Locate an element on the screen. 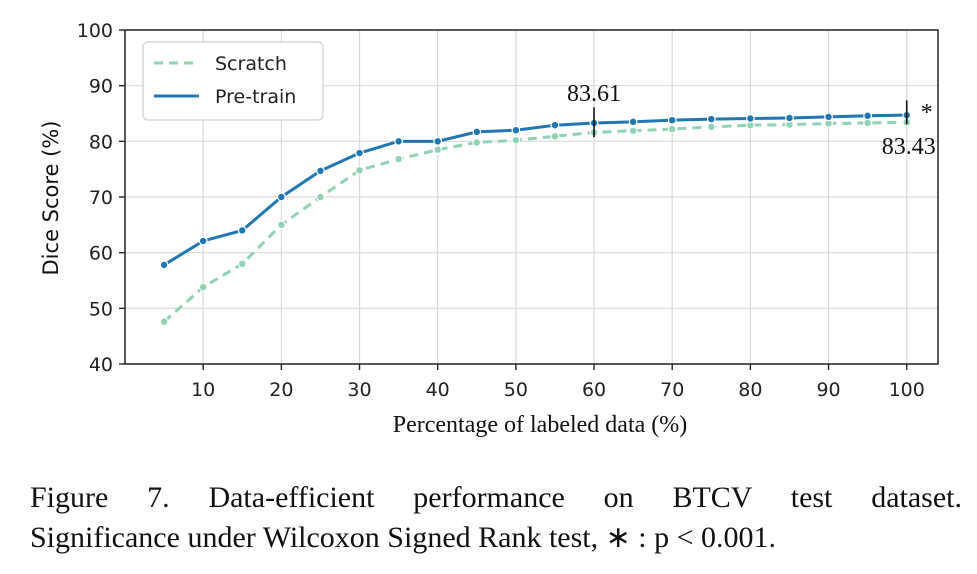  legend-label-scratch: Scratch is located at coordinates (251, 64).